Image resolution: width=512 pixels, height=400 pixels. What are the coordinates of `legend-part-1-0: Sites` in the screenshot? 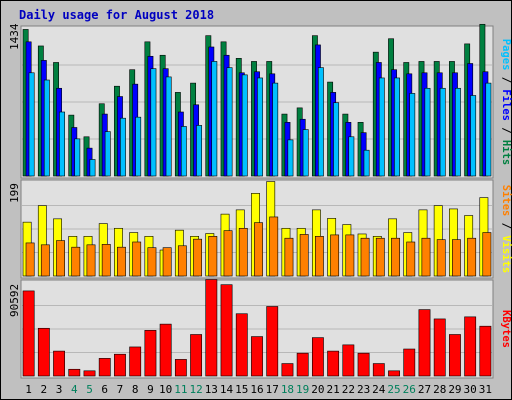 It's located at (506, 201).